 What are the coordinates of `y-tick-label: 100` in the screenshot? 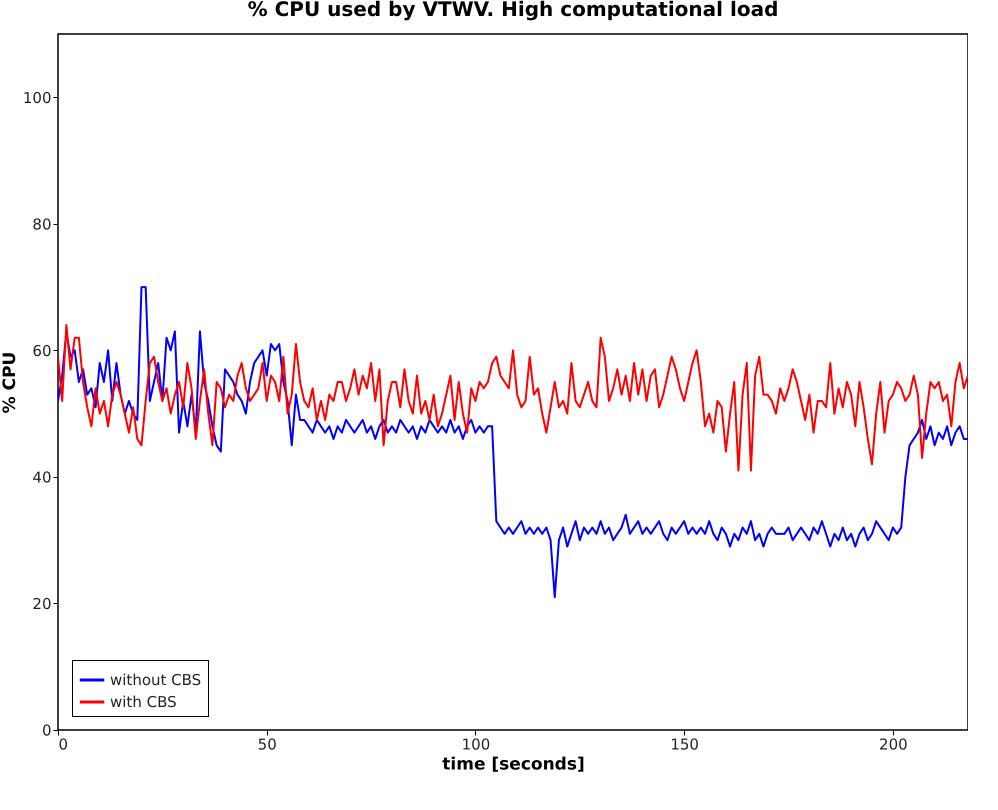 It's located at (37, 97).